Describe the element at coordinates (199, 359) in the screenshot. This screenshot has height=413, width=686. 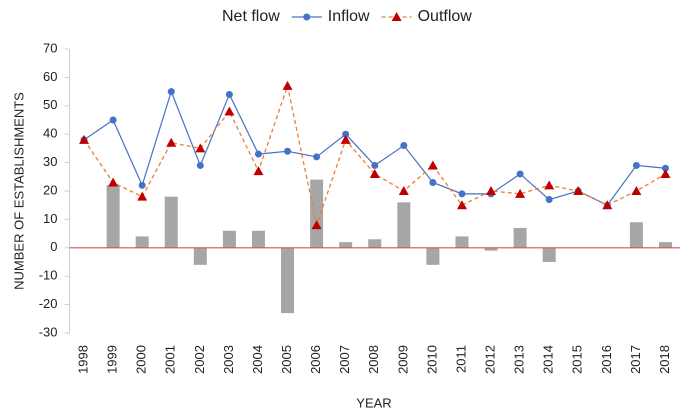
I see `x-tick-label: 2002` at that location.